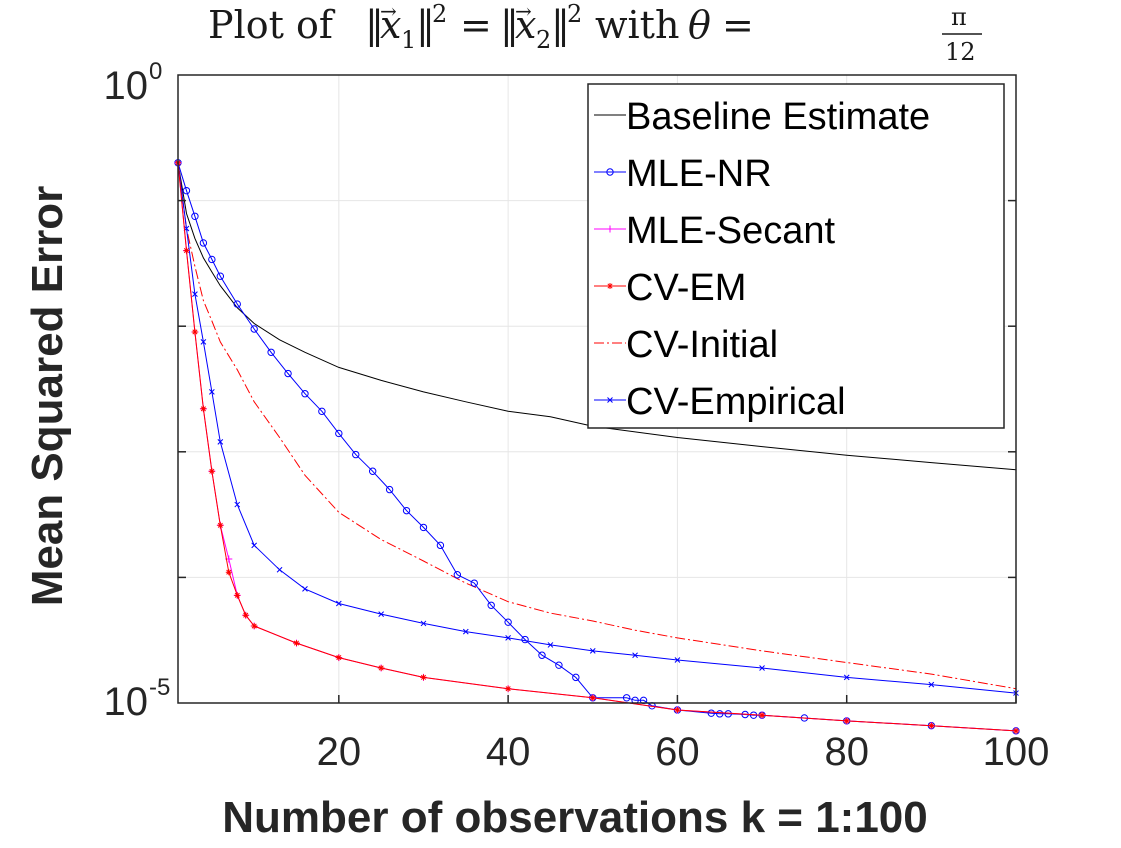 This screenshot has height=848, width=1121. Describe the element at coordinates (574, 817) in the screenshot. I see `x-axis-label: Number of observations k = 1:100` at that location.